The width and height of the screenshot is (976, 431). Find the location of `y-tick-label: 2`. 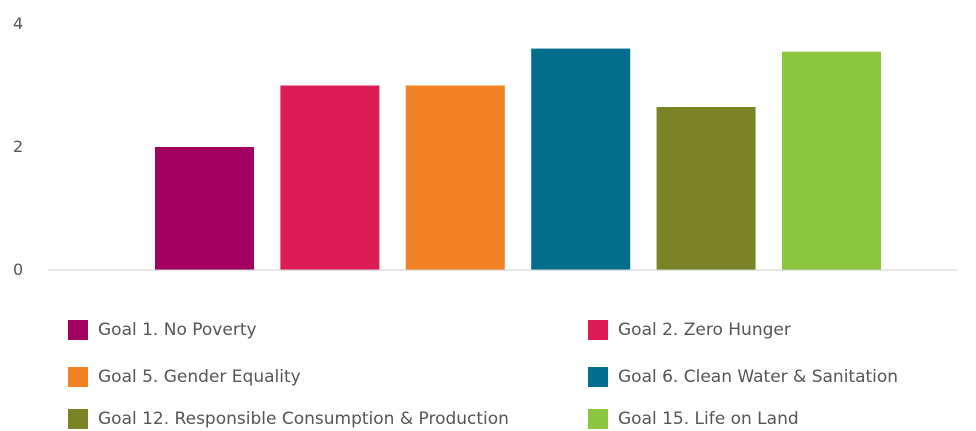

y-tick-label: 2 is located at coordinates (18, 146).